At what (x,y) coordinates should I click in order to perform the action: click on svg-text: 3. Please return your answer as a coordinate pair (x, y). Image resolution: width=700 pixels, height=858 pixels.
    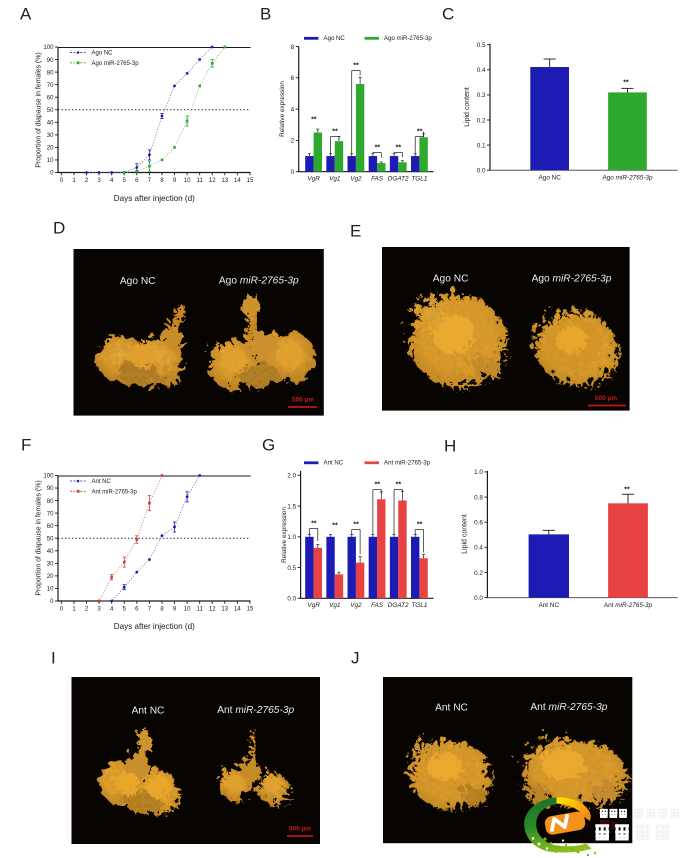
    Looking at the image, I should click on (99, 609).